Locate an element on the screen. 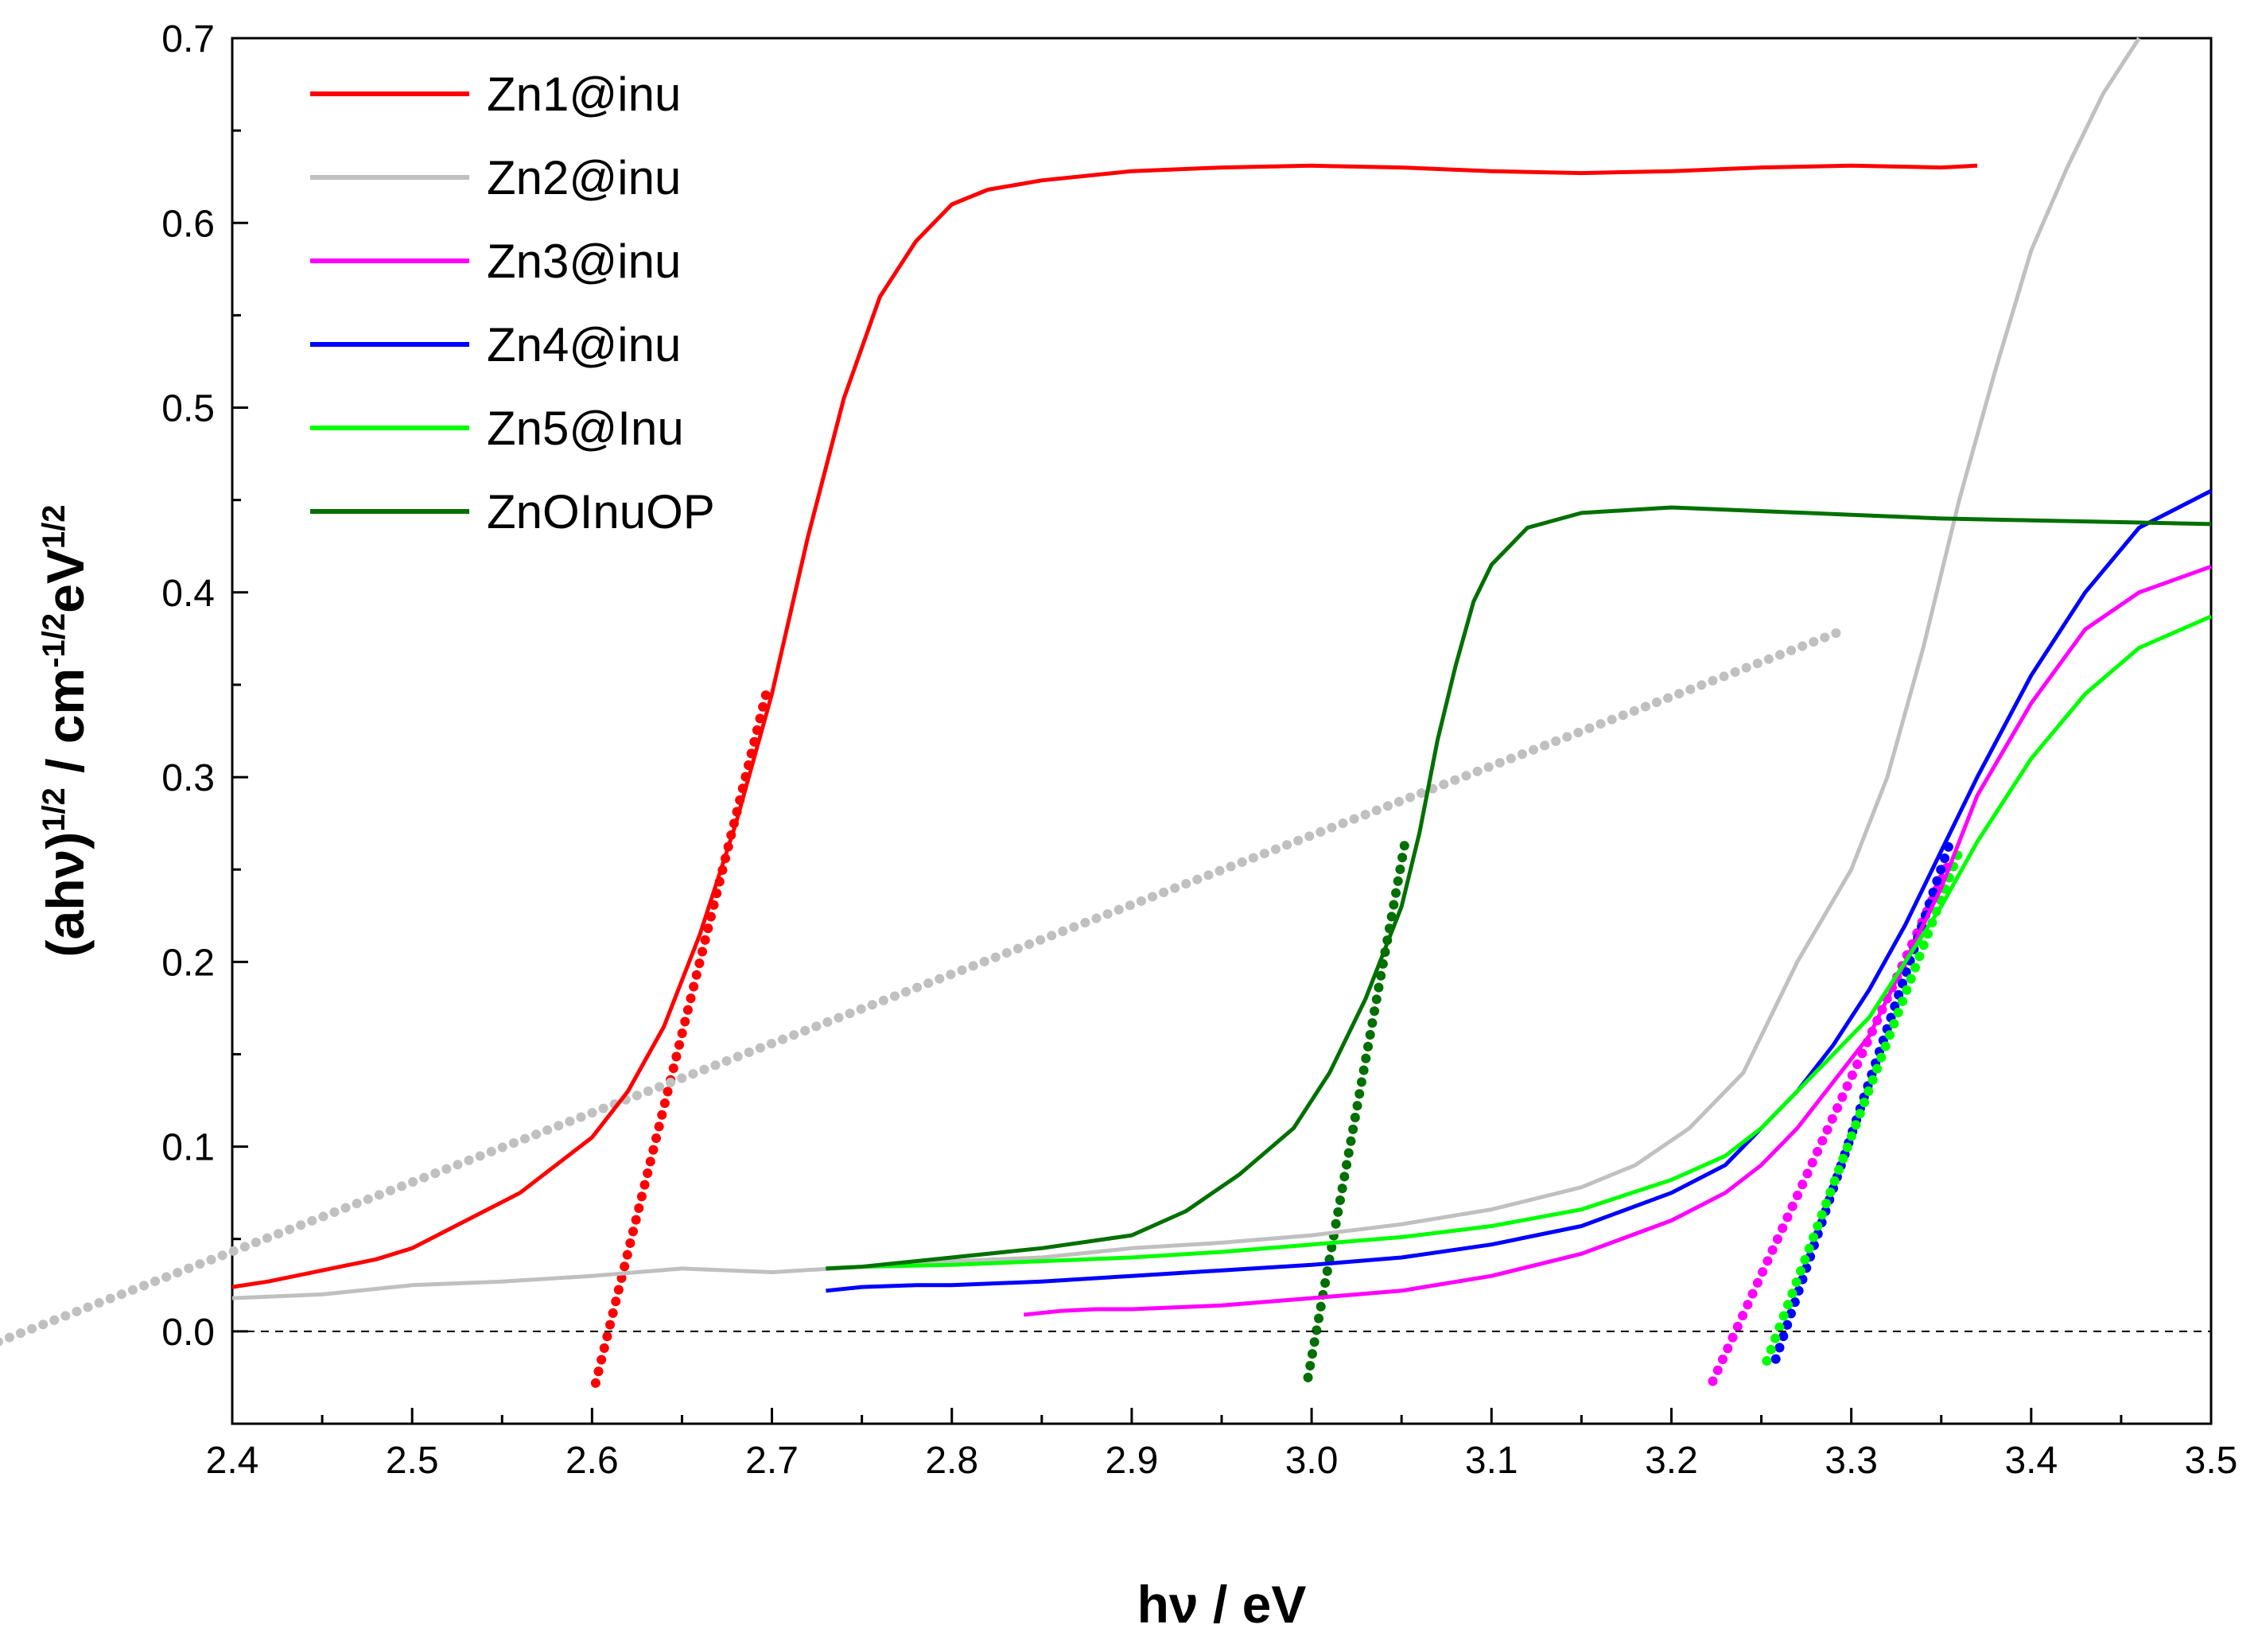 Image resolution: width=2258 pixels, height=1652 pixels. x-tick-label: 2.6 is located at coordinates (592, 1461).